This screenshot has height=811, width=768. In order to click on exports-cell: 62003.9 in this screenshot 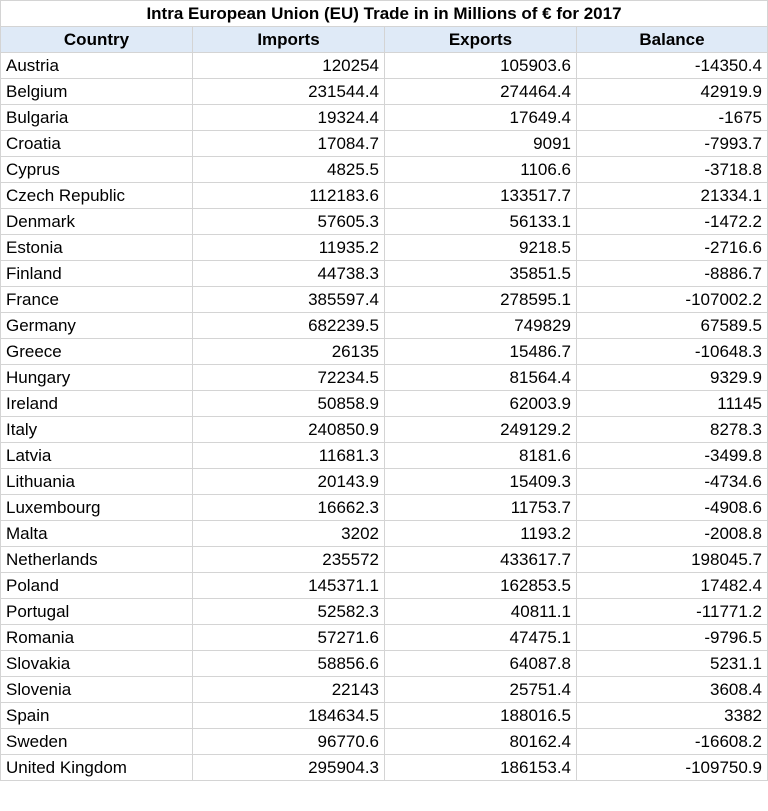, I will do `click(480, 403)`.